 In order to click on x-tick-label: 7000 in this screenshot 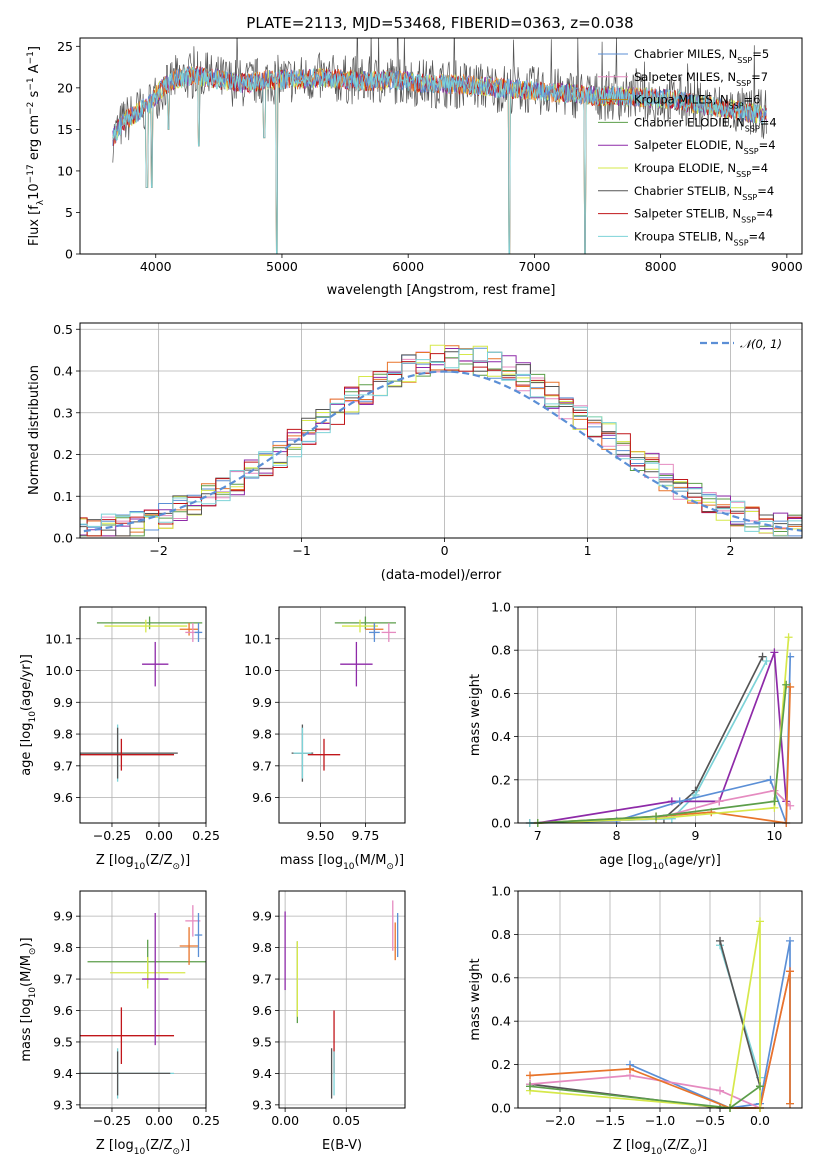, I will do `click(534, 266)`.